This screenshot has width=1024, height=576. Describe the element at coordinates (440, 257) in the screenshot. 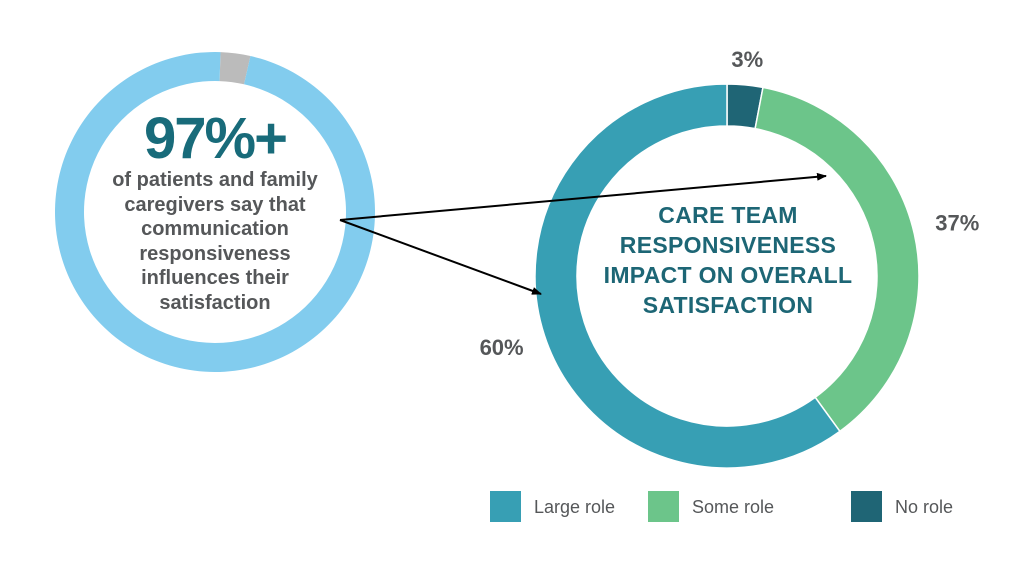

I see `arrow-to-large-role` at that location.